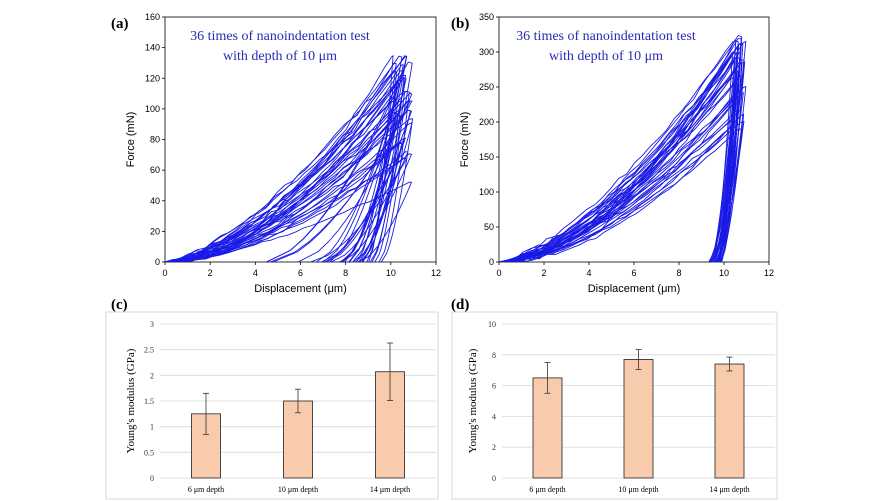  I want to click on x-tick-label: 8, so click(345, 273).